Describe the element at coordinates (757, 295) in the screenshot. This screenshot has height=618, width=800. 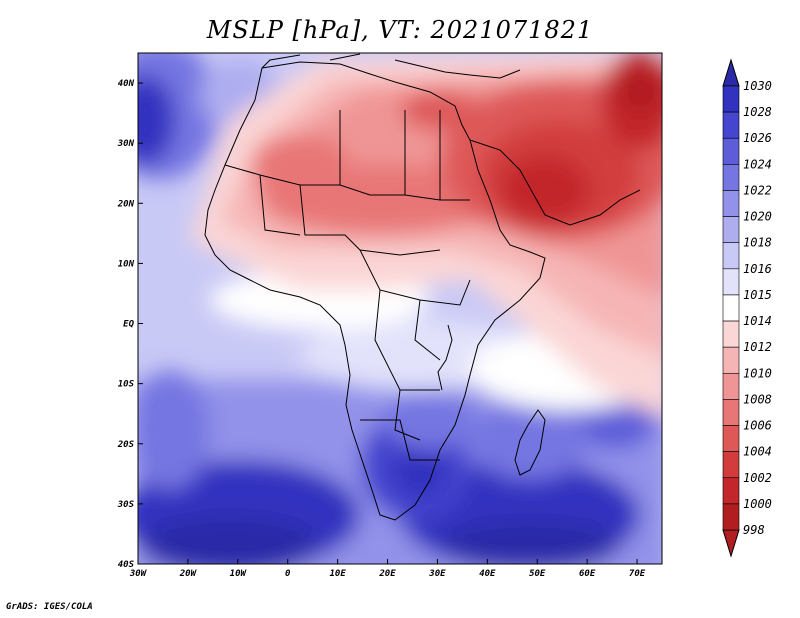
I see `colorbar-label: 1015` at that location.